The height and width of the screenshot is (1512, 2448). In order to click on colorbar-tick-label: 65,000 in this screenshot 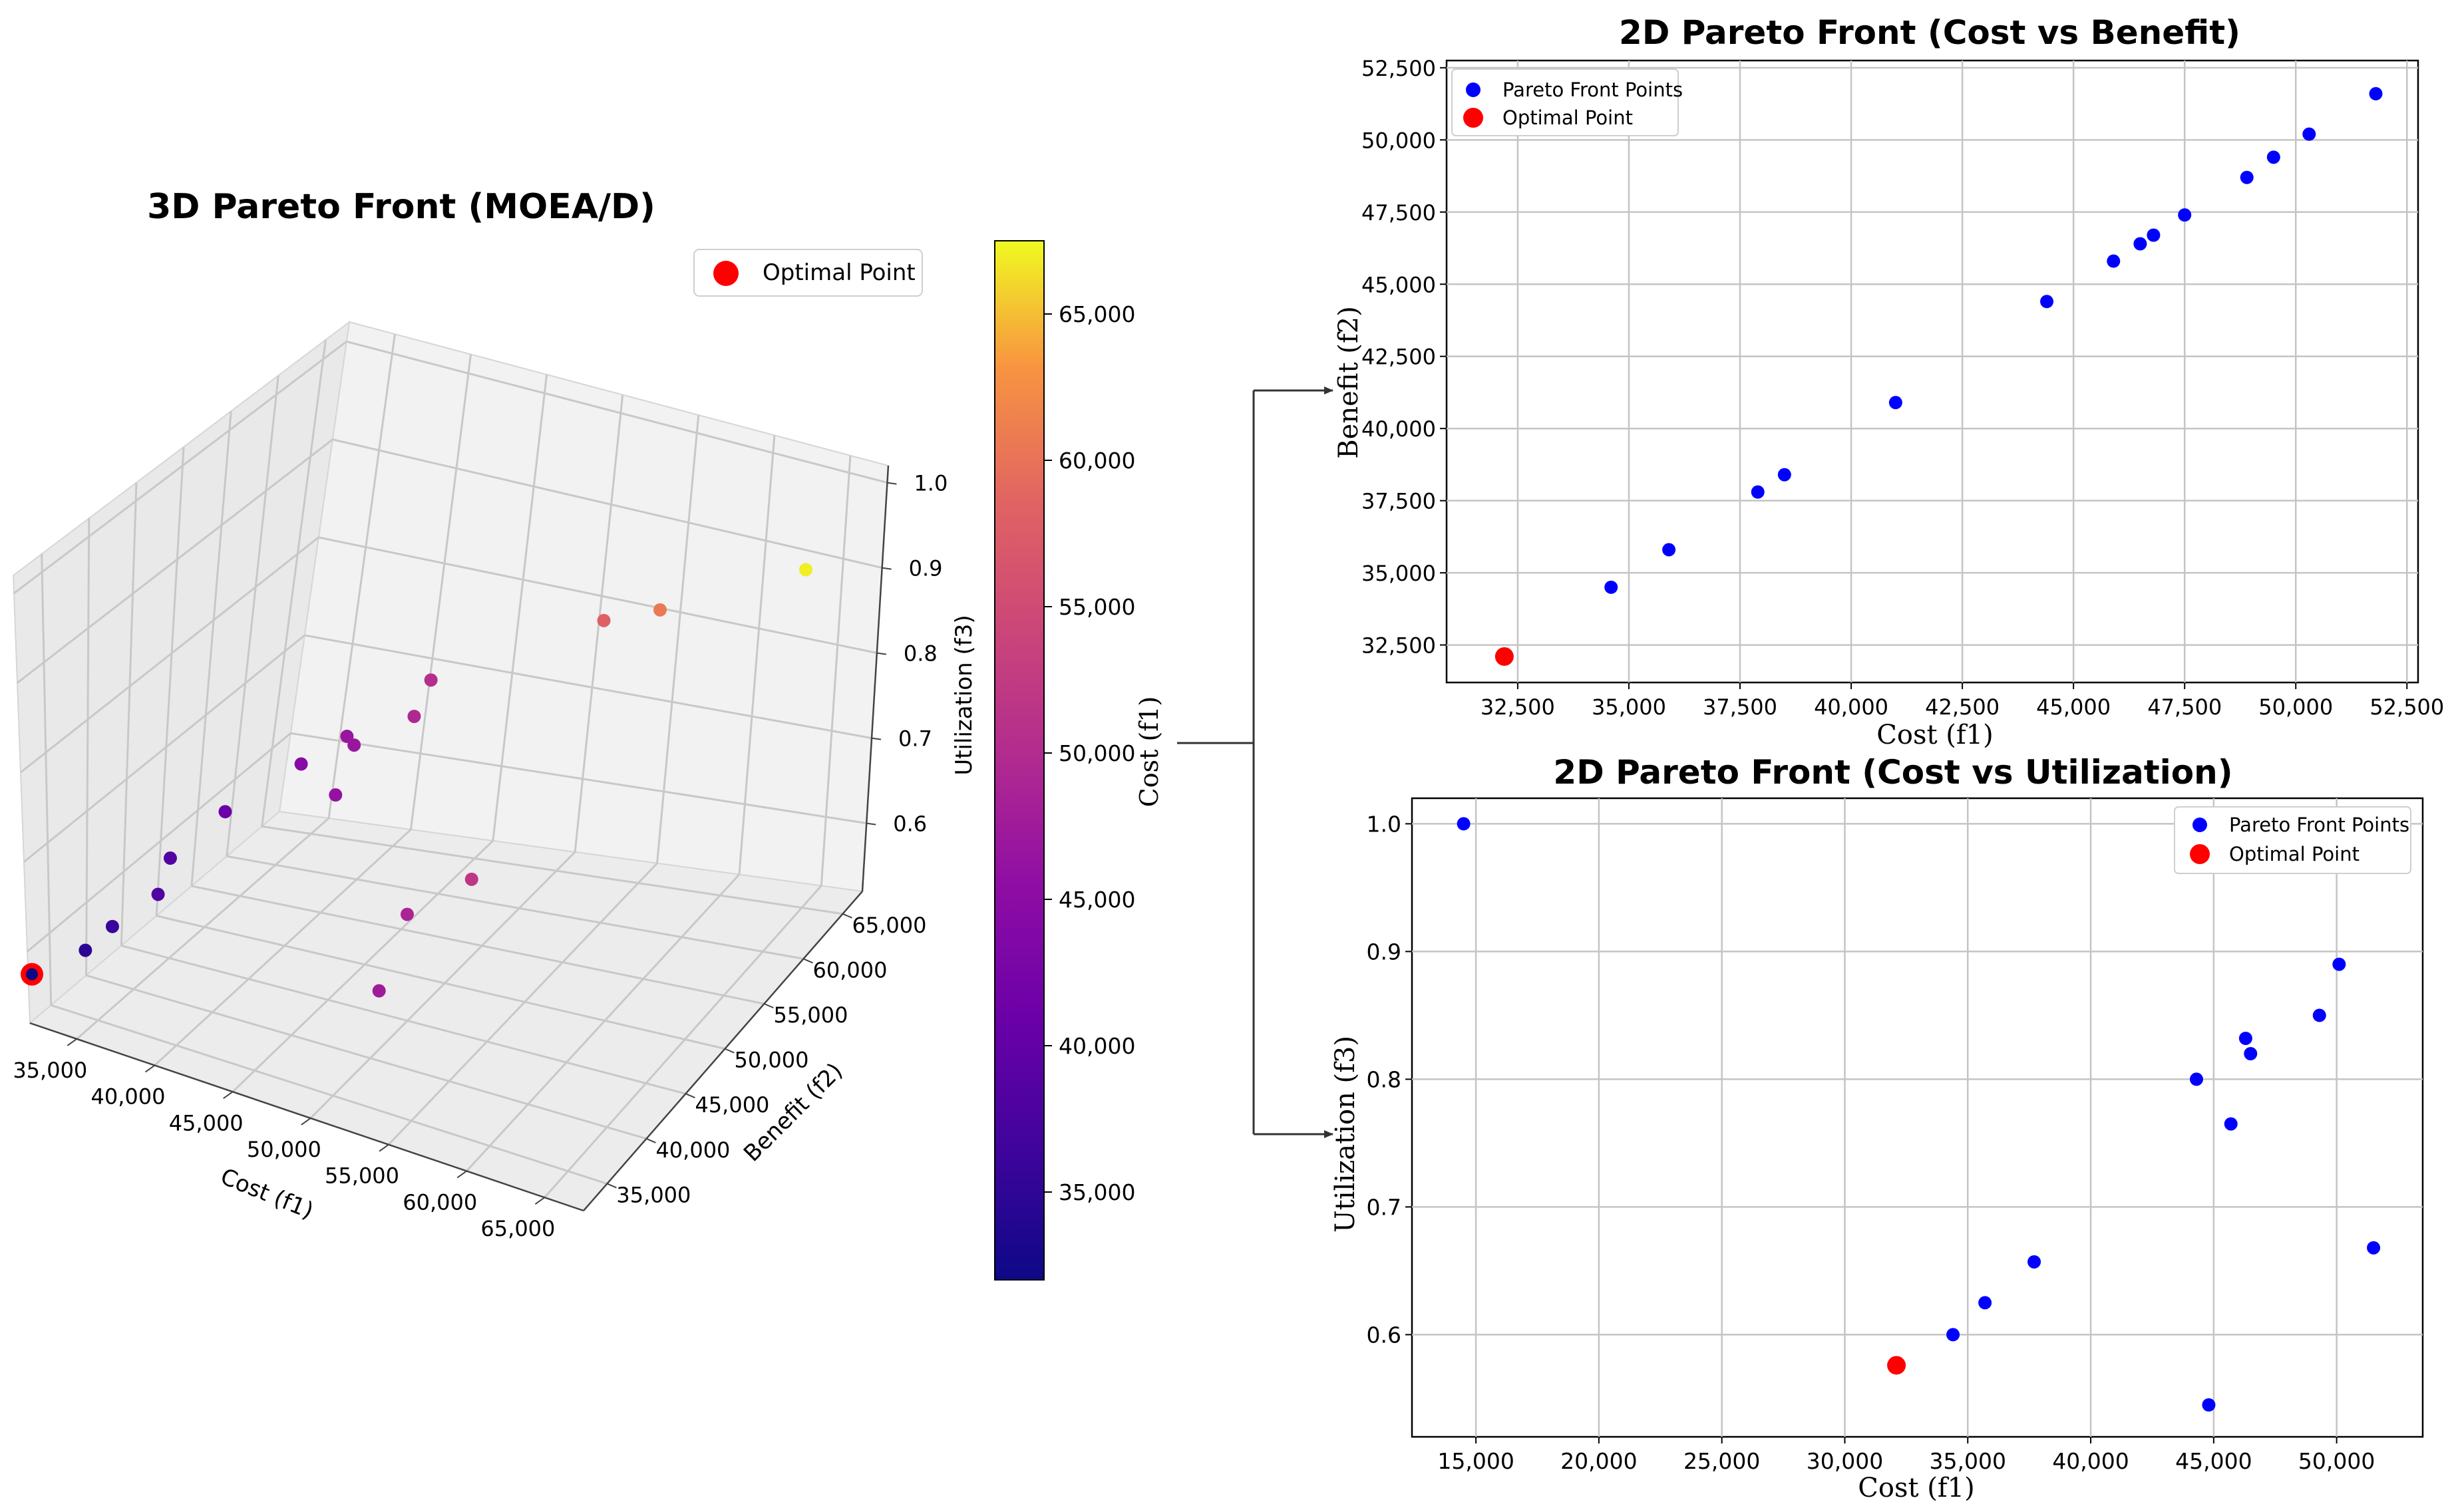, I will do `click(1097, 314)`.